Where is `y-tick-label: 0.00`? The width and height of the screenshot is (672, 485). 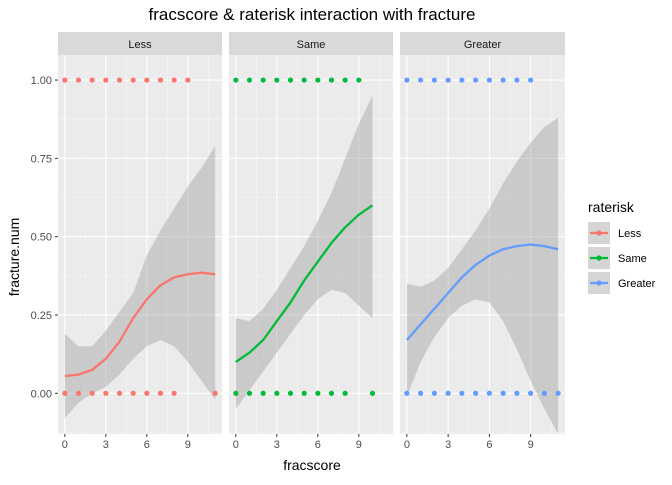
y-tick-label: 0.00 is located at coordinates (41, 394).